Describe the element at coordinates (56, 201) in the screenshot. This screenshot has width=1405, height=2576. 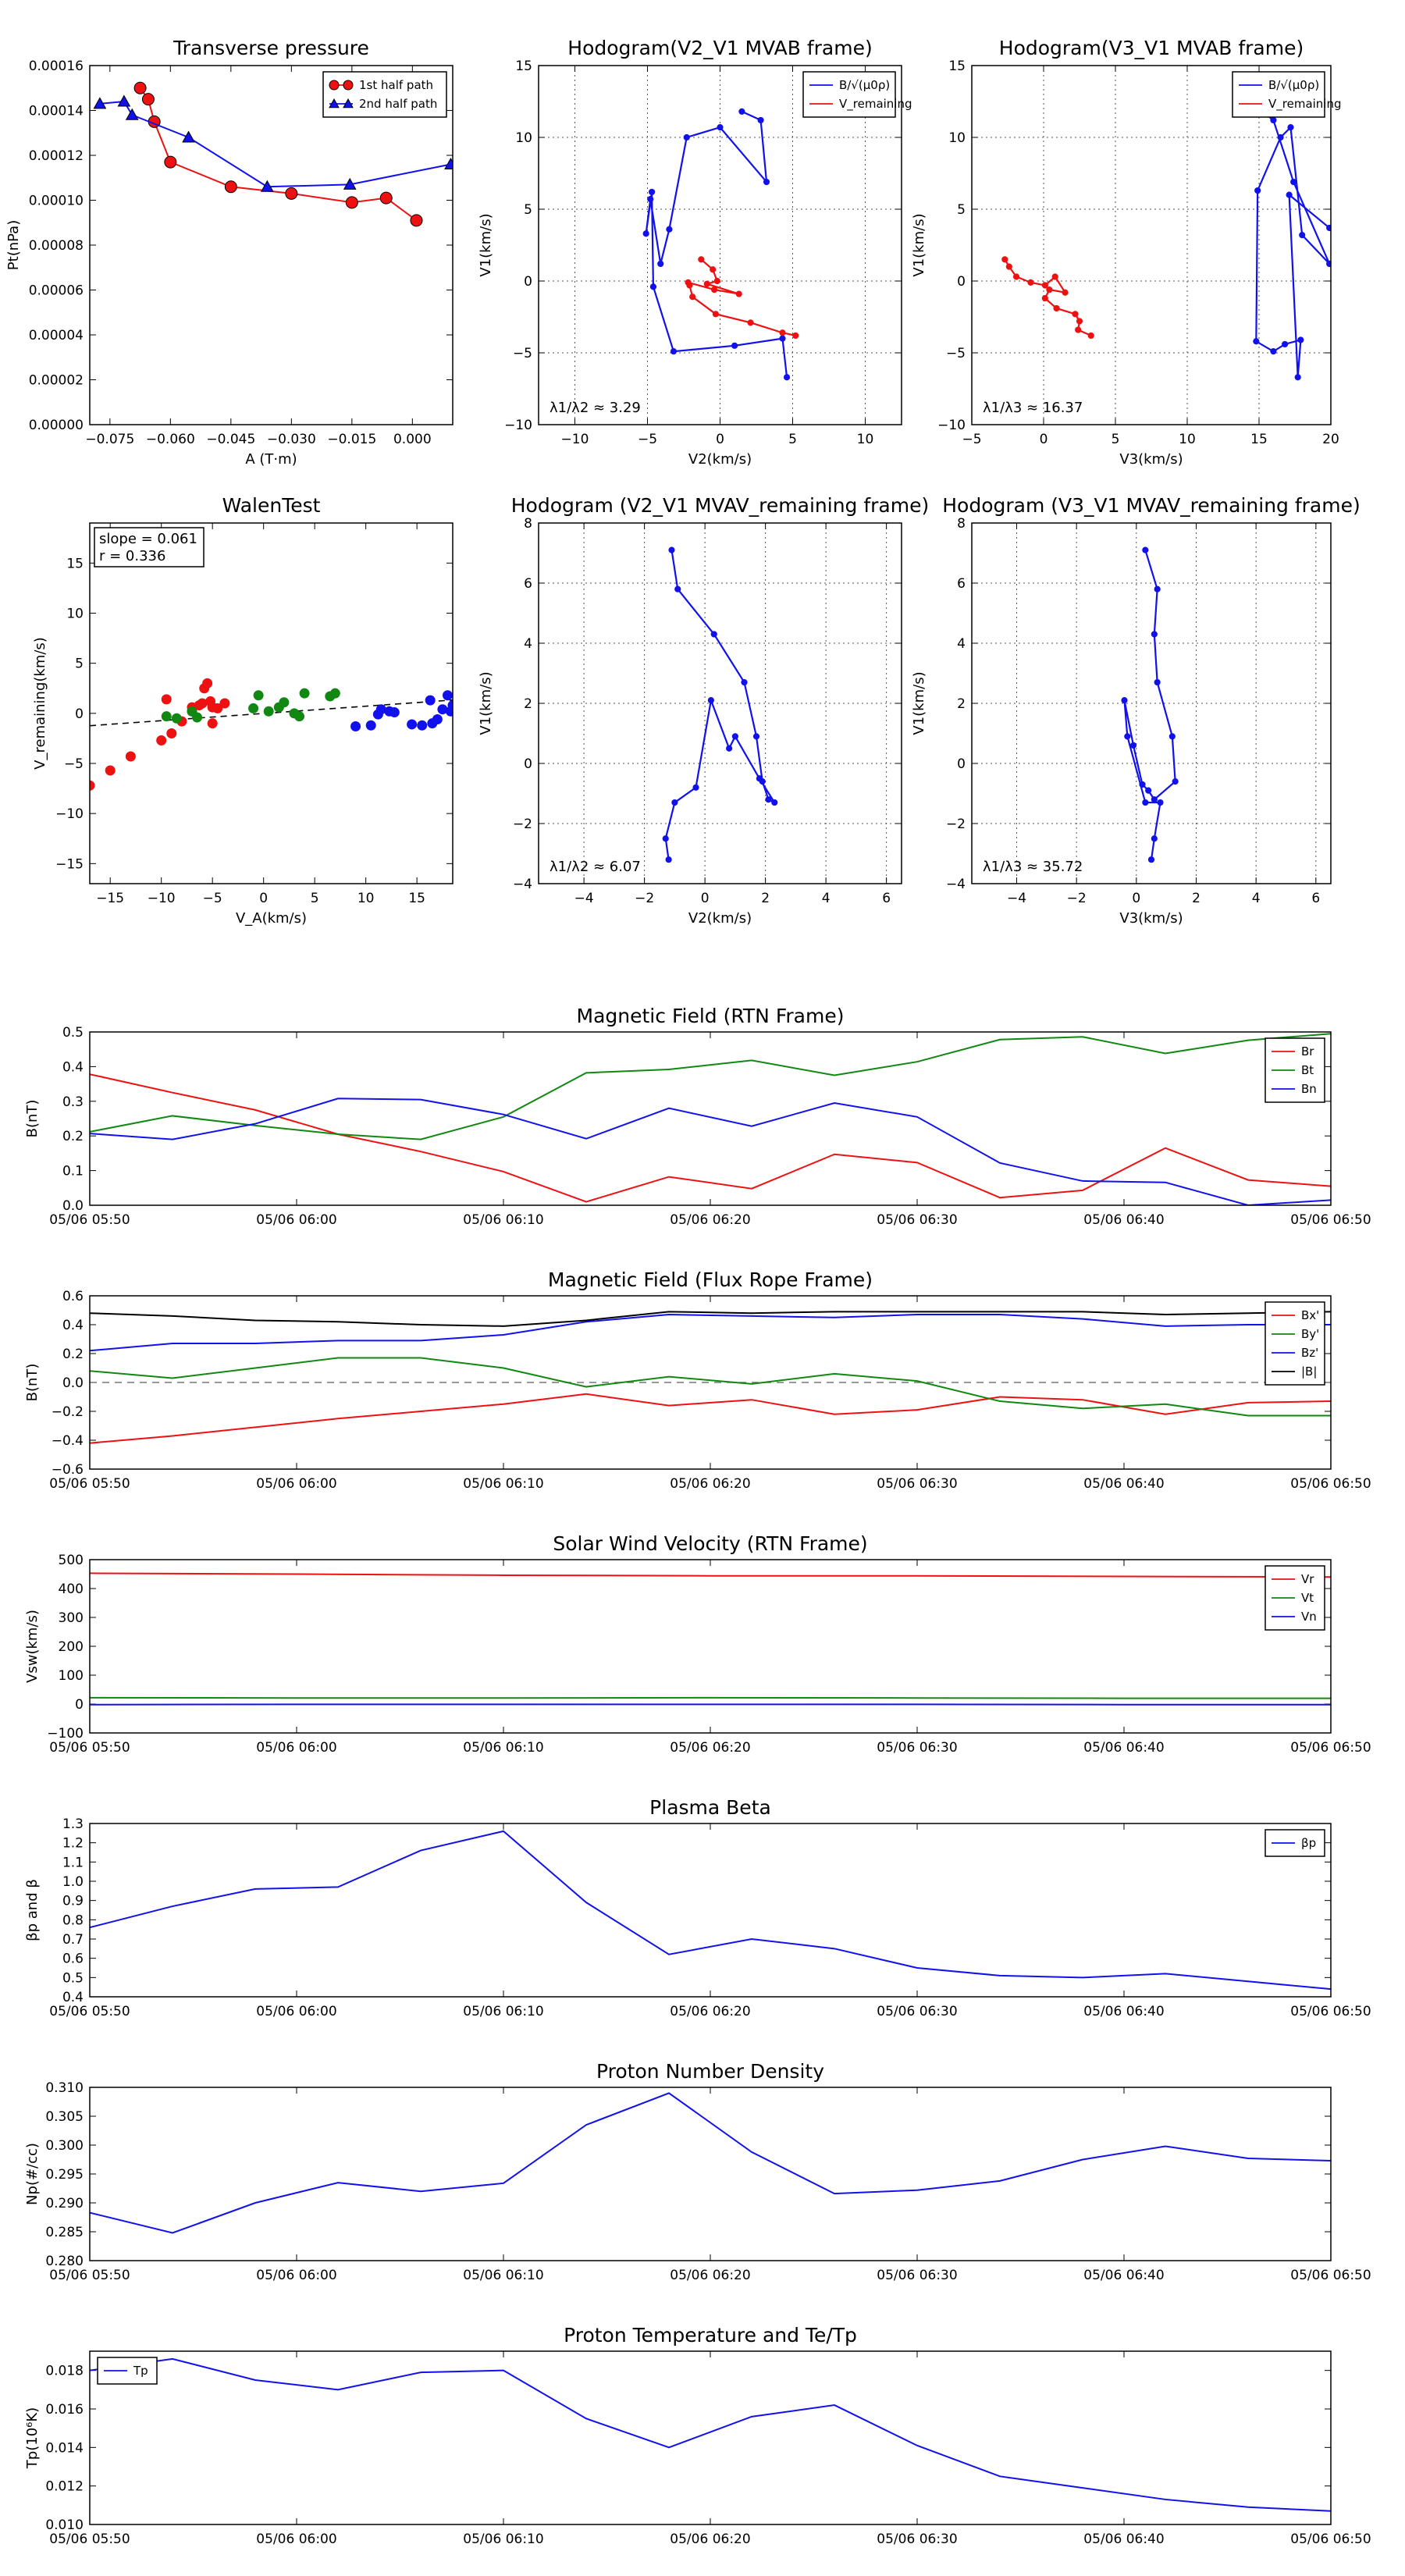
I see `y-tick-label: 0.00010` at that location.